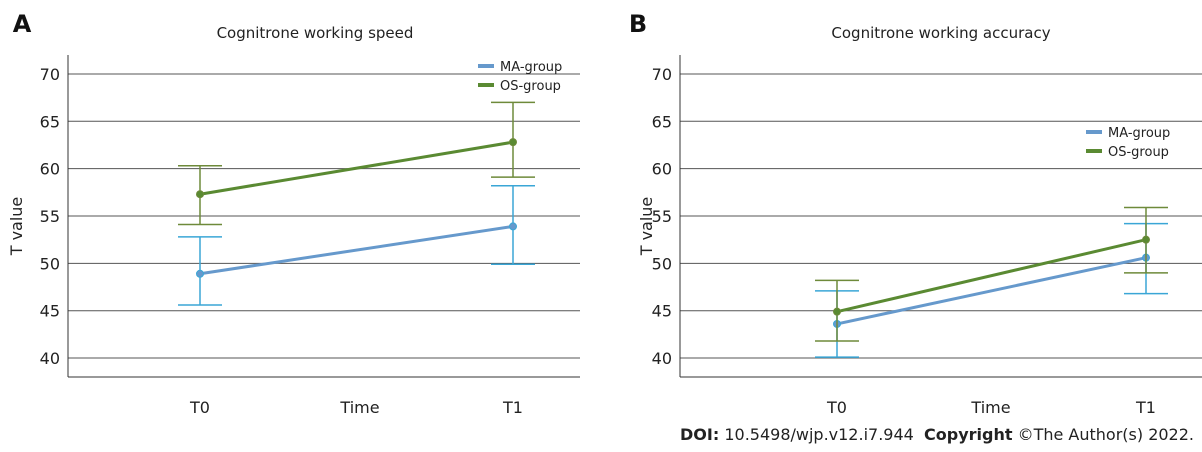  I want to click on panel-label: A, so click(22, 24).